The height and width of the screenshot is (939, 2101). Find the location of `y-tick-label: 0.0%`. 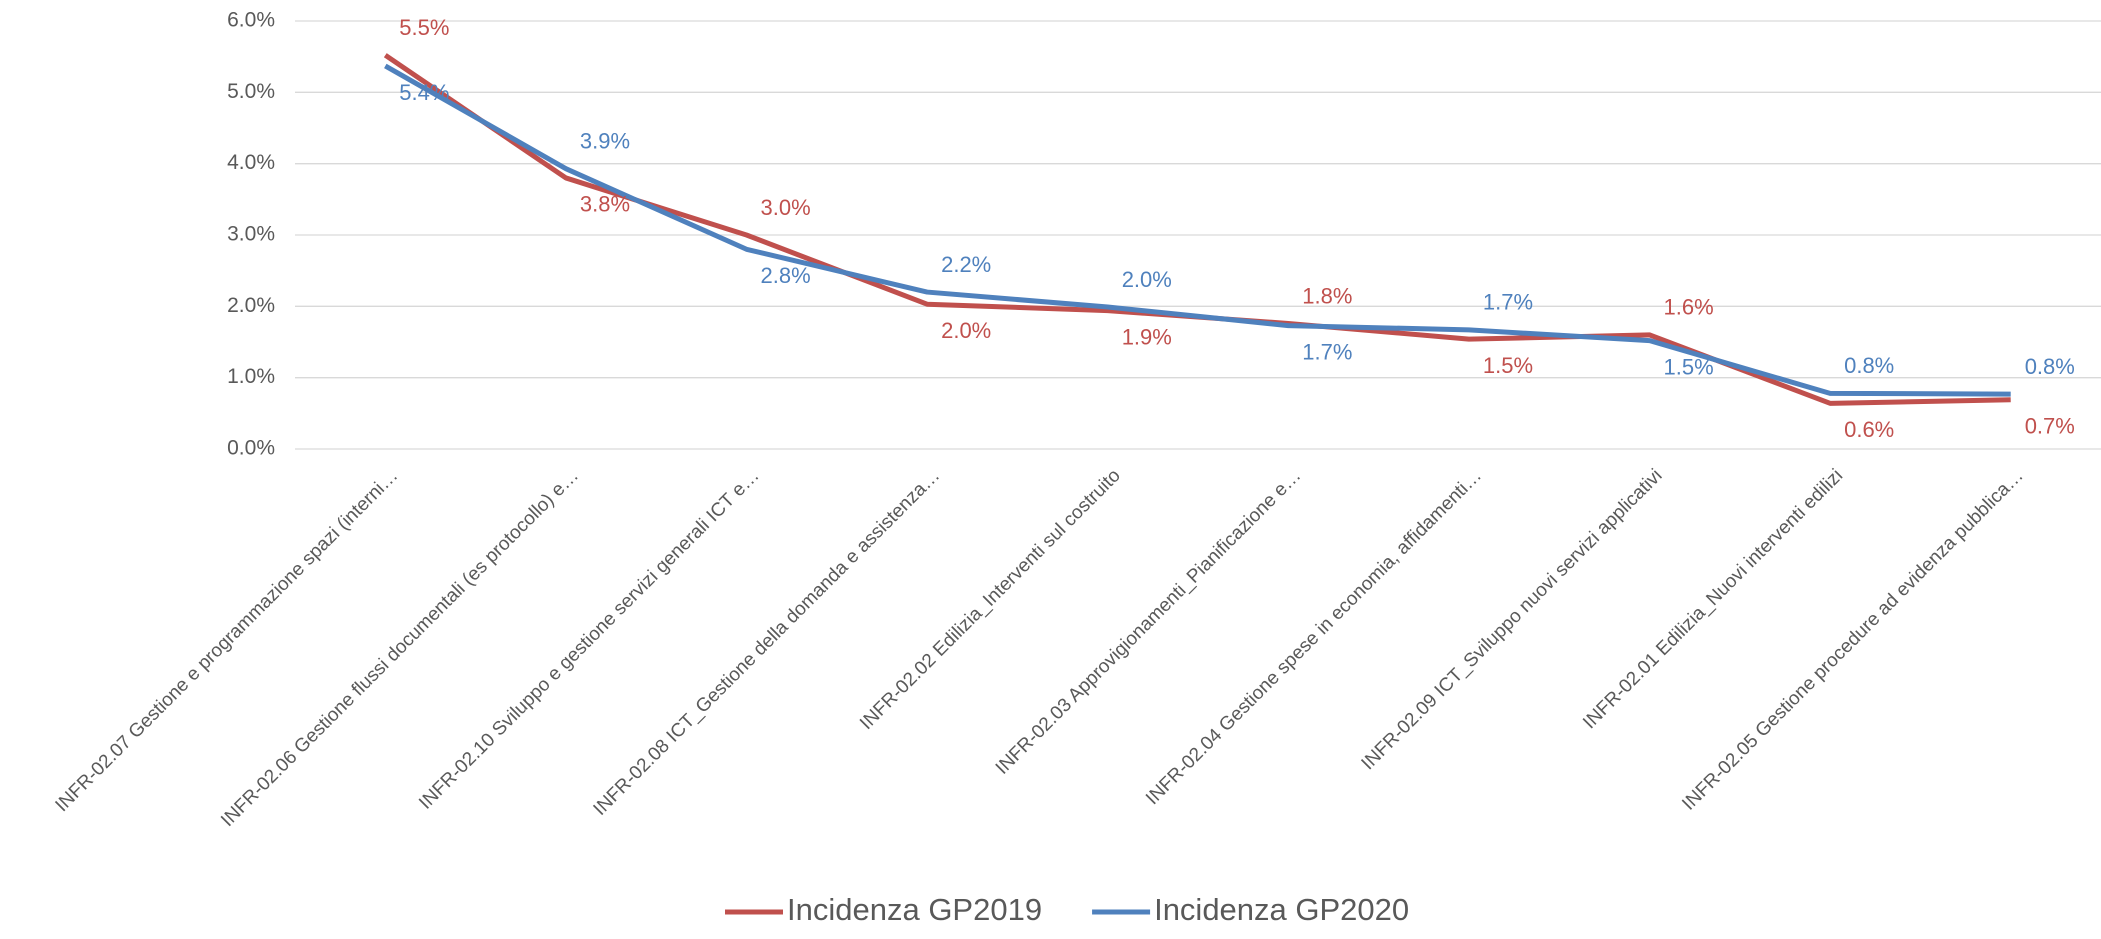

y-tick-label: 0.0% is located at coordinates (251, 448).